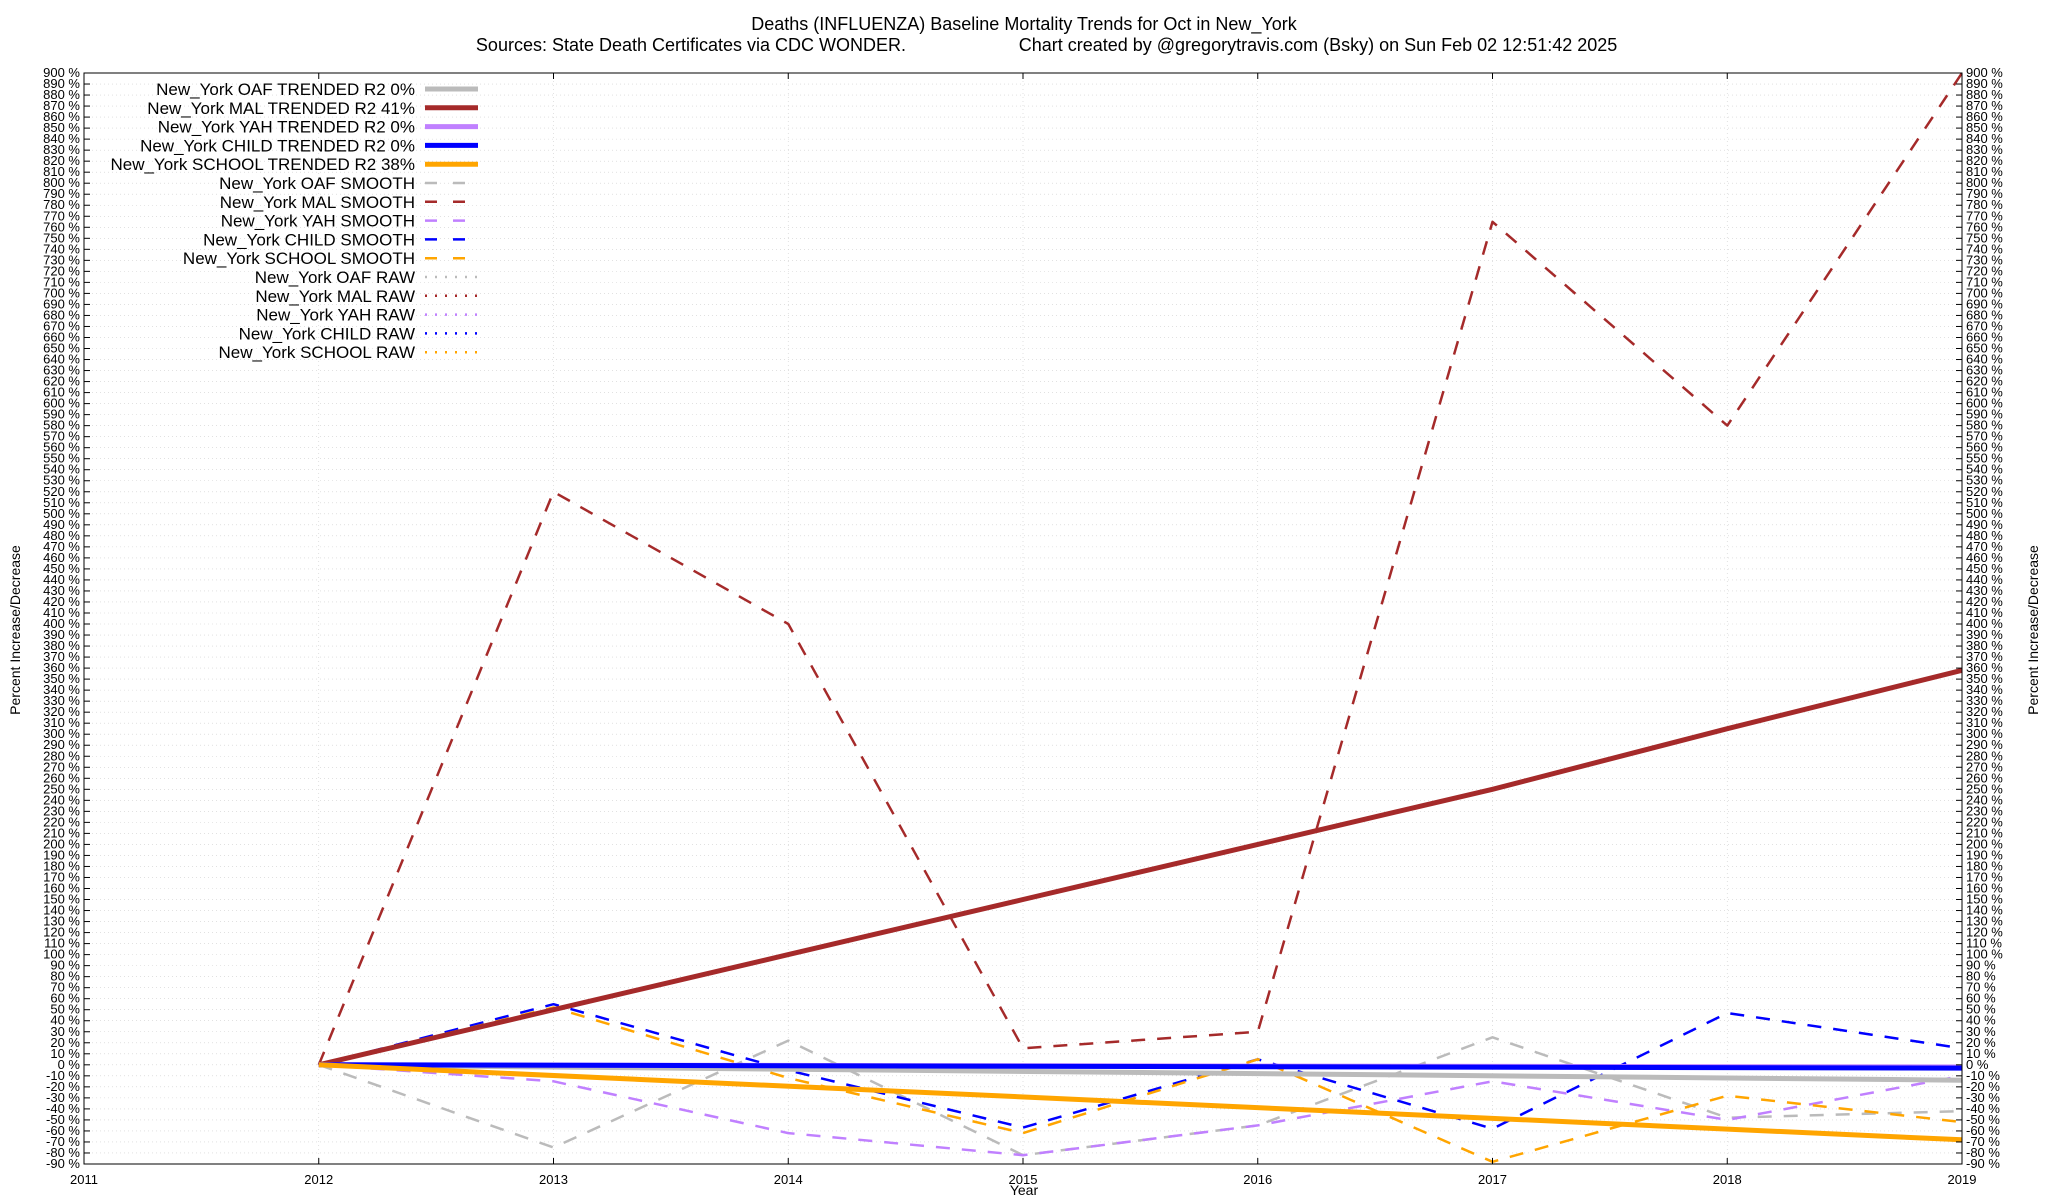  I want to click on y2-tick-label: 750 %, so click(1984, 237).